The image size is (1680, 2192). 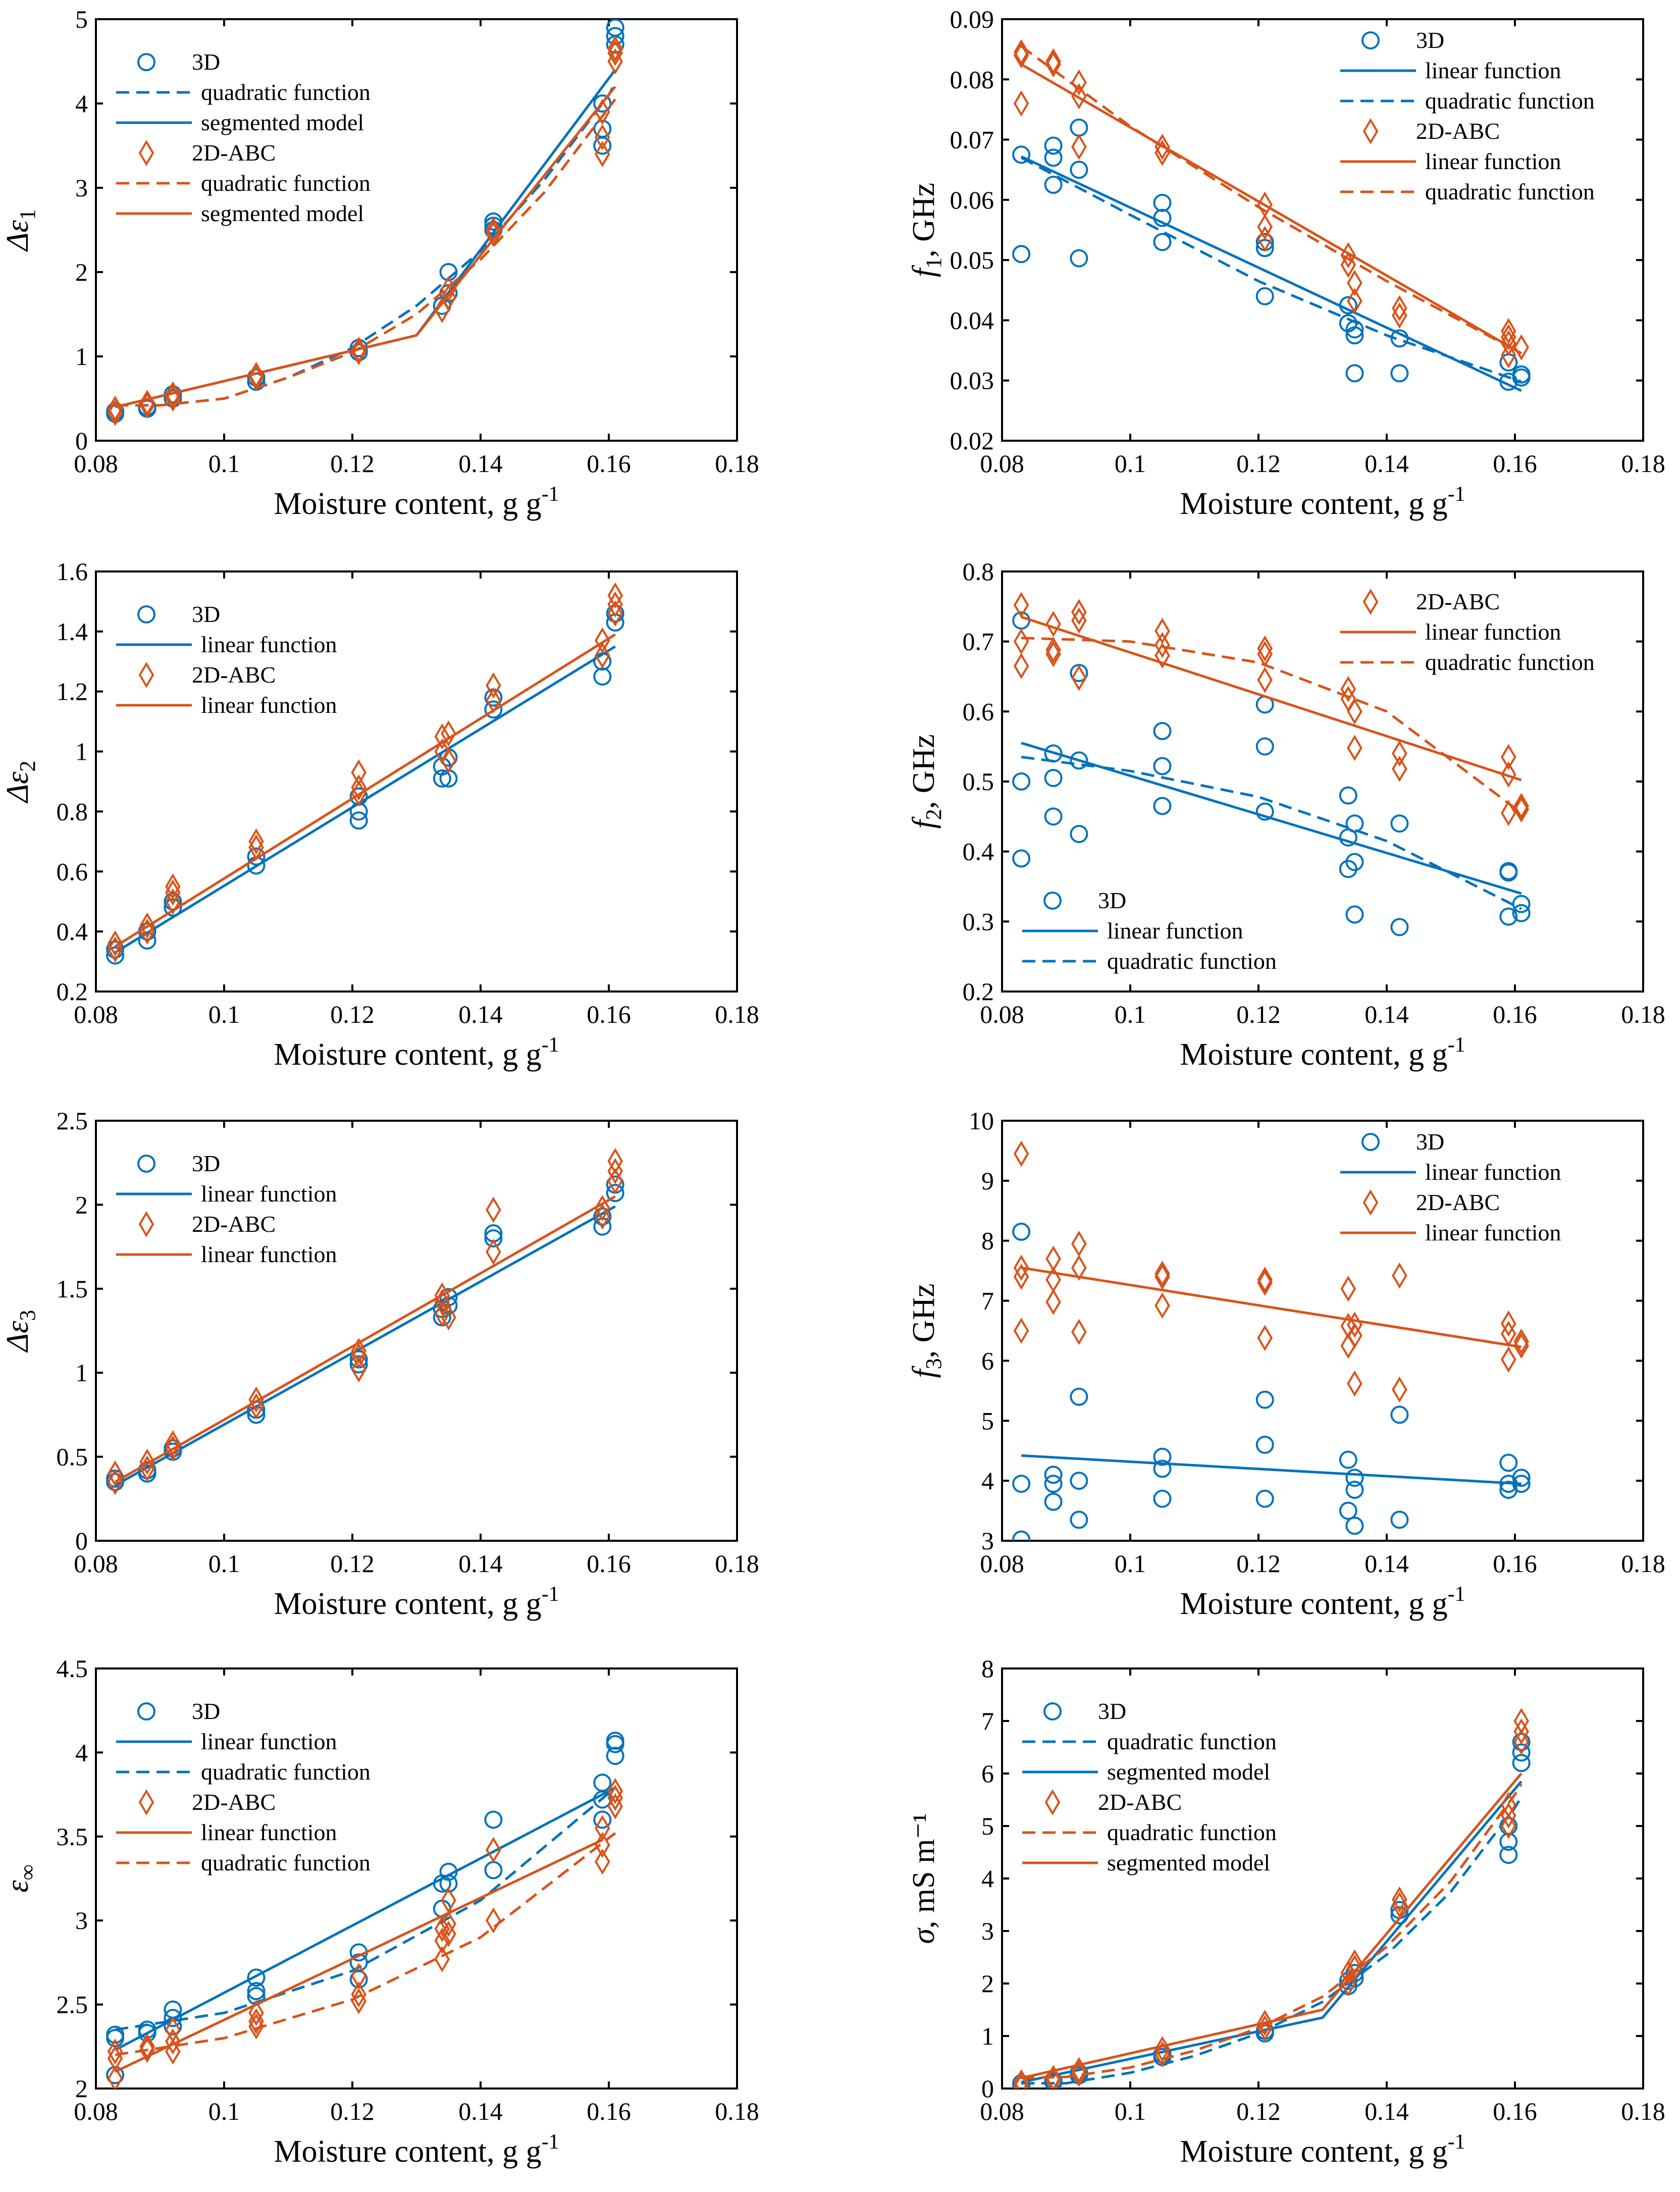 I want to click on y-tick-label: 1, so click(x=987, y=2036).